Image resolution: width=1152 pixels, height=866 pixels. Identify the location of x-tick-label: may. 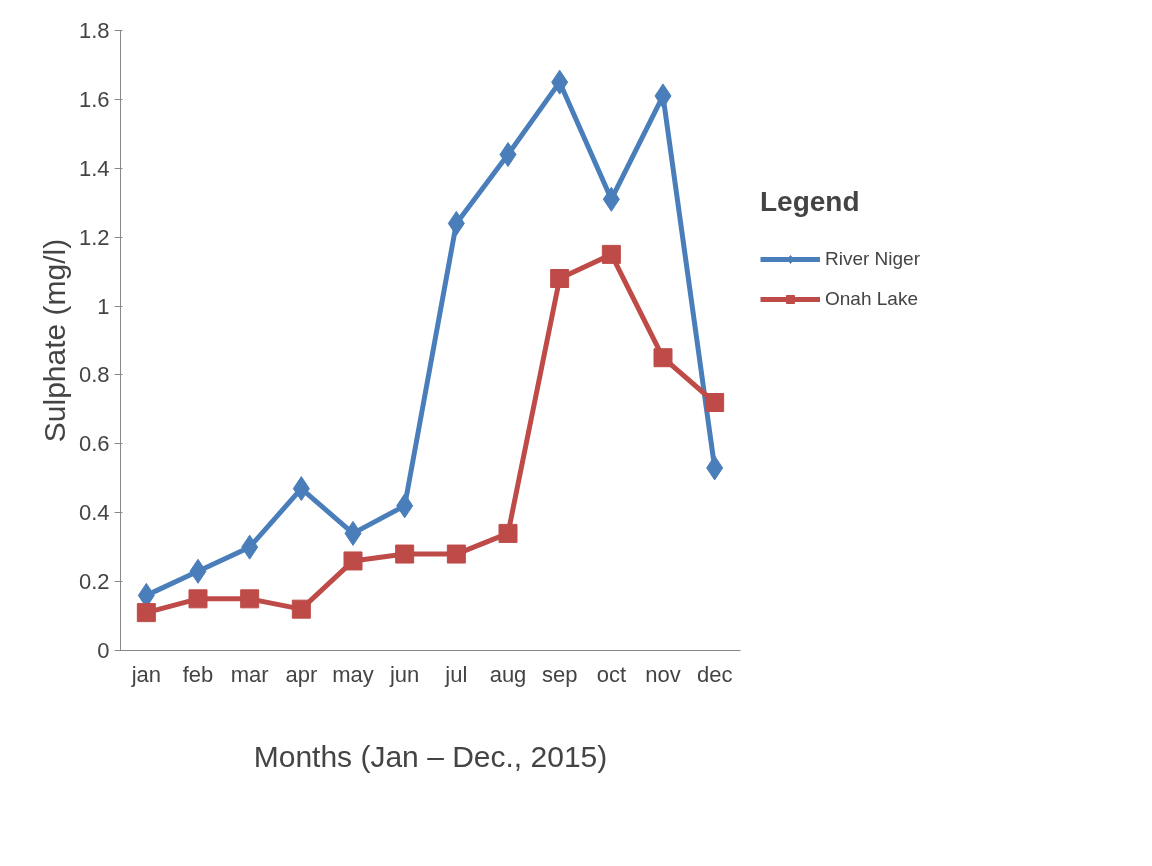
(353, 674).